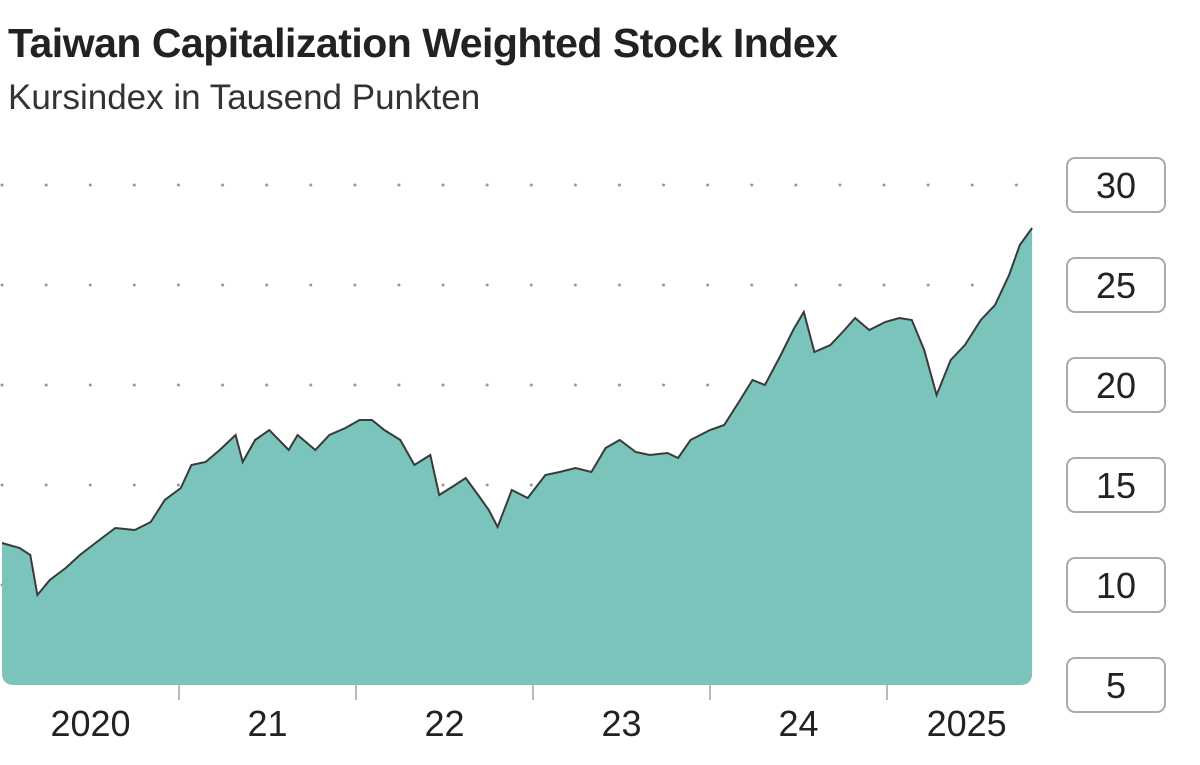  What do you see at coordinates (798, 723) in the screenshot?
I see `x-tick-label: 24` at bounding box center [798, 723].